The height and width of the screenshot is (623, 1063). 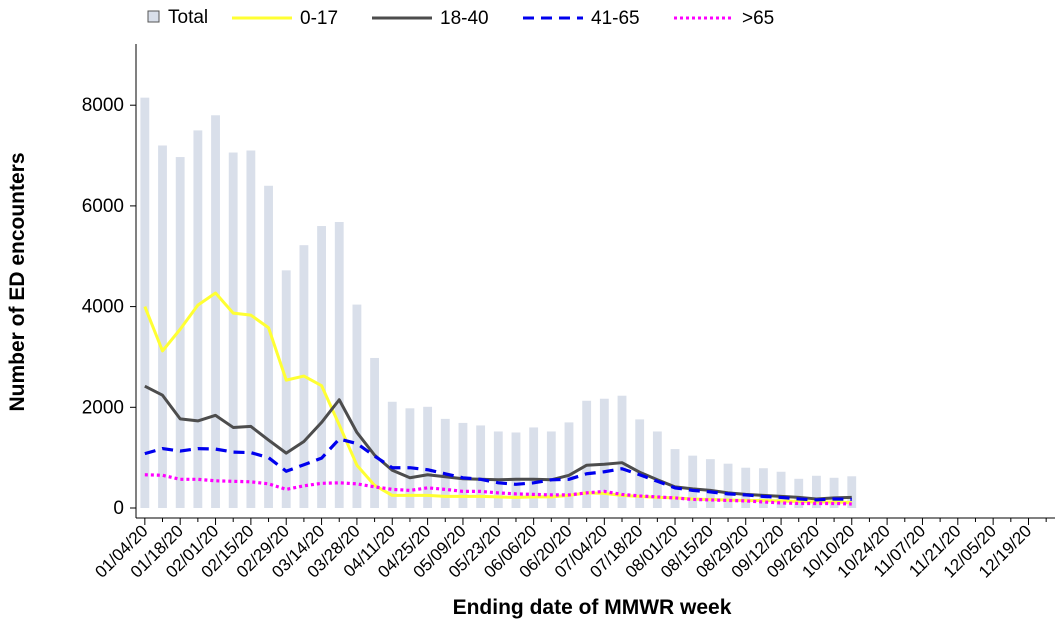 I want to click on bar-total-05/16/20, so click(x=481, y=466).